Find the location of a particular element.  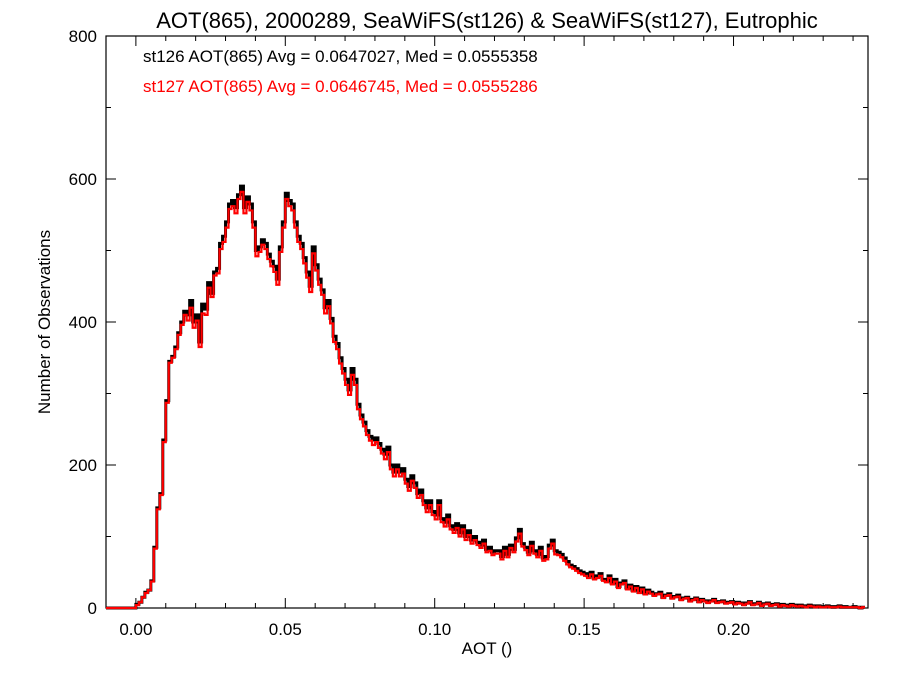

y-tick-label: 0 is located at coordinates (92, 608).